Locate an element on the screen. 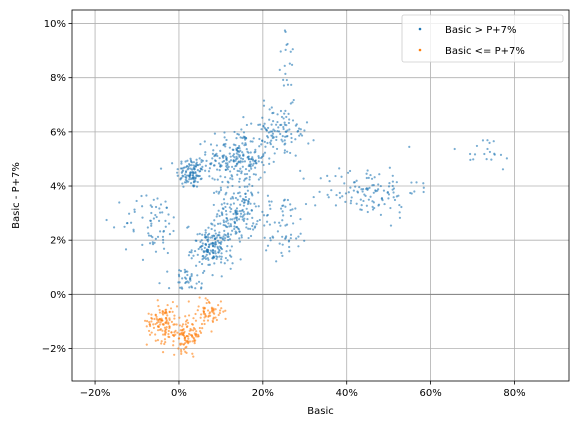 The width and height of the screenshot is (578, 432). legend: Basic > P+7% Basic <= P+7% is located at coordinates (482, 38).